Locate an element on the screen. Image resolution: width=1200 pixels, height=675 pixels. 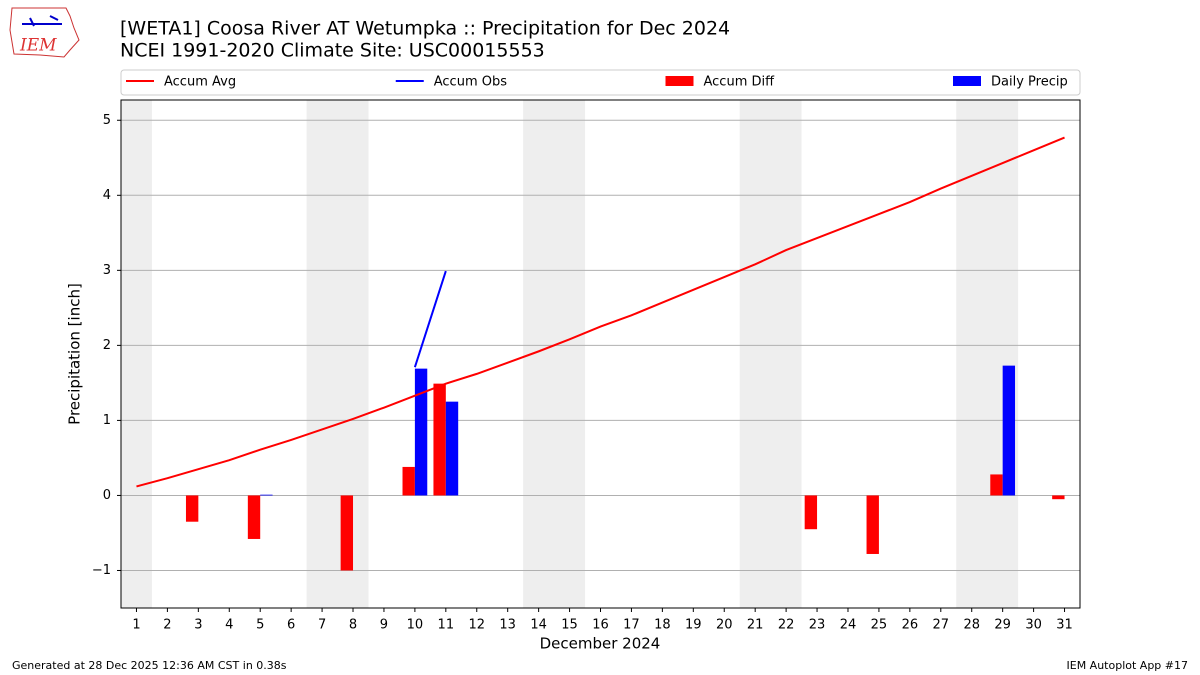
y-axis-label: Precipitation [inch] is located at coordinates (75, 354).